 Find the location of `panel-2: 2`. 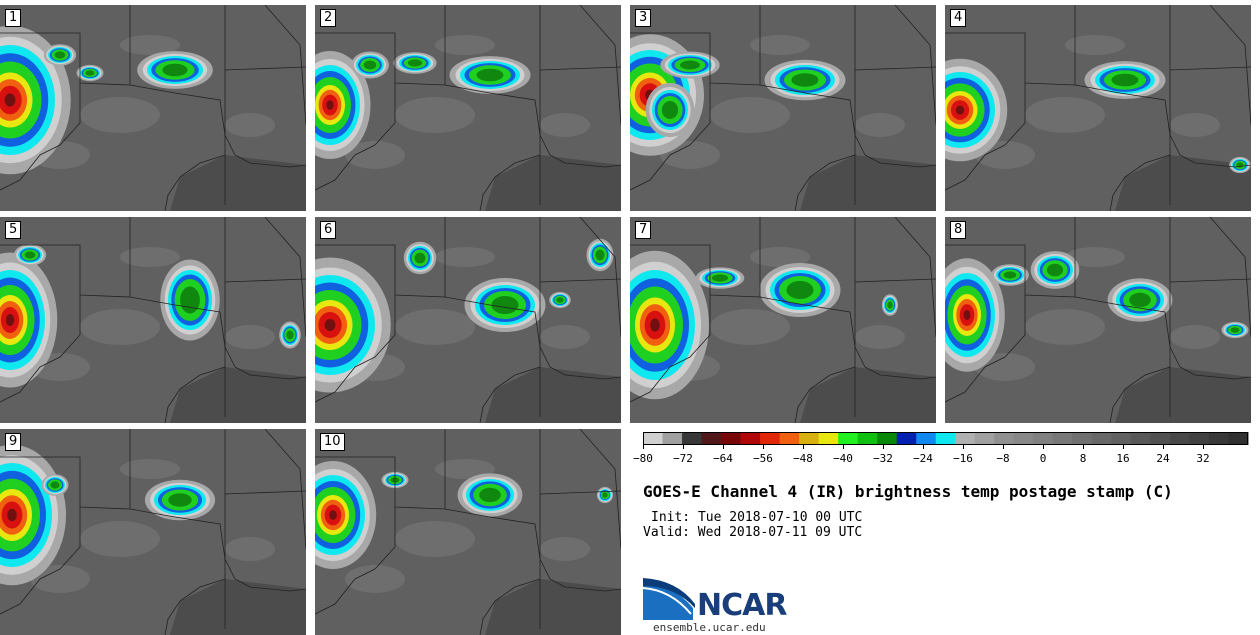

panel-2: 2 is located at coordinates (468, 108).